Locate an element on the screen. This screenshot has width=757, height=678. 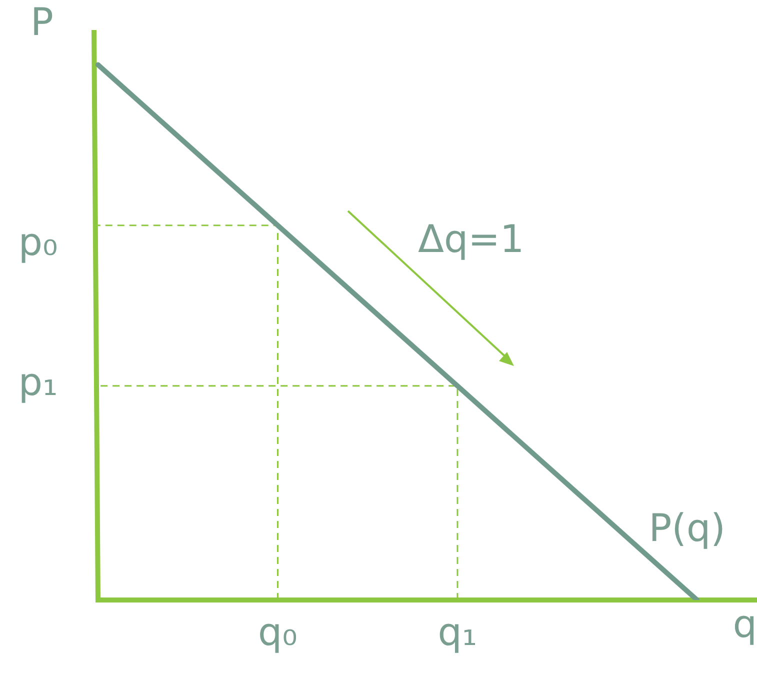
series-label: P(q) is located at coordinates (687, 528).